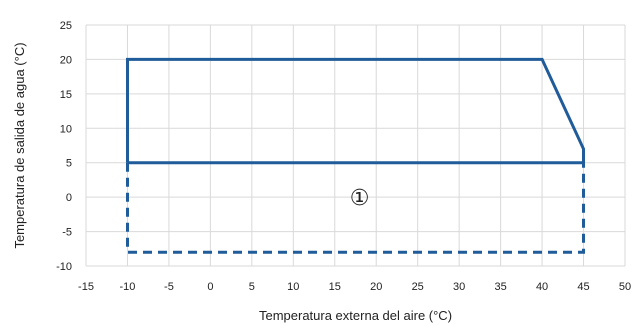  I want to click on x-tick-label: 25, so click(418, 287).